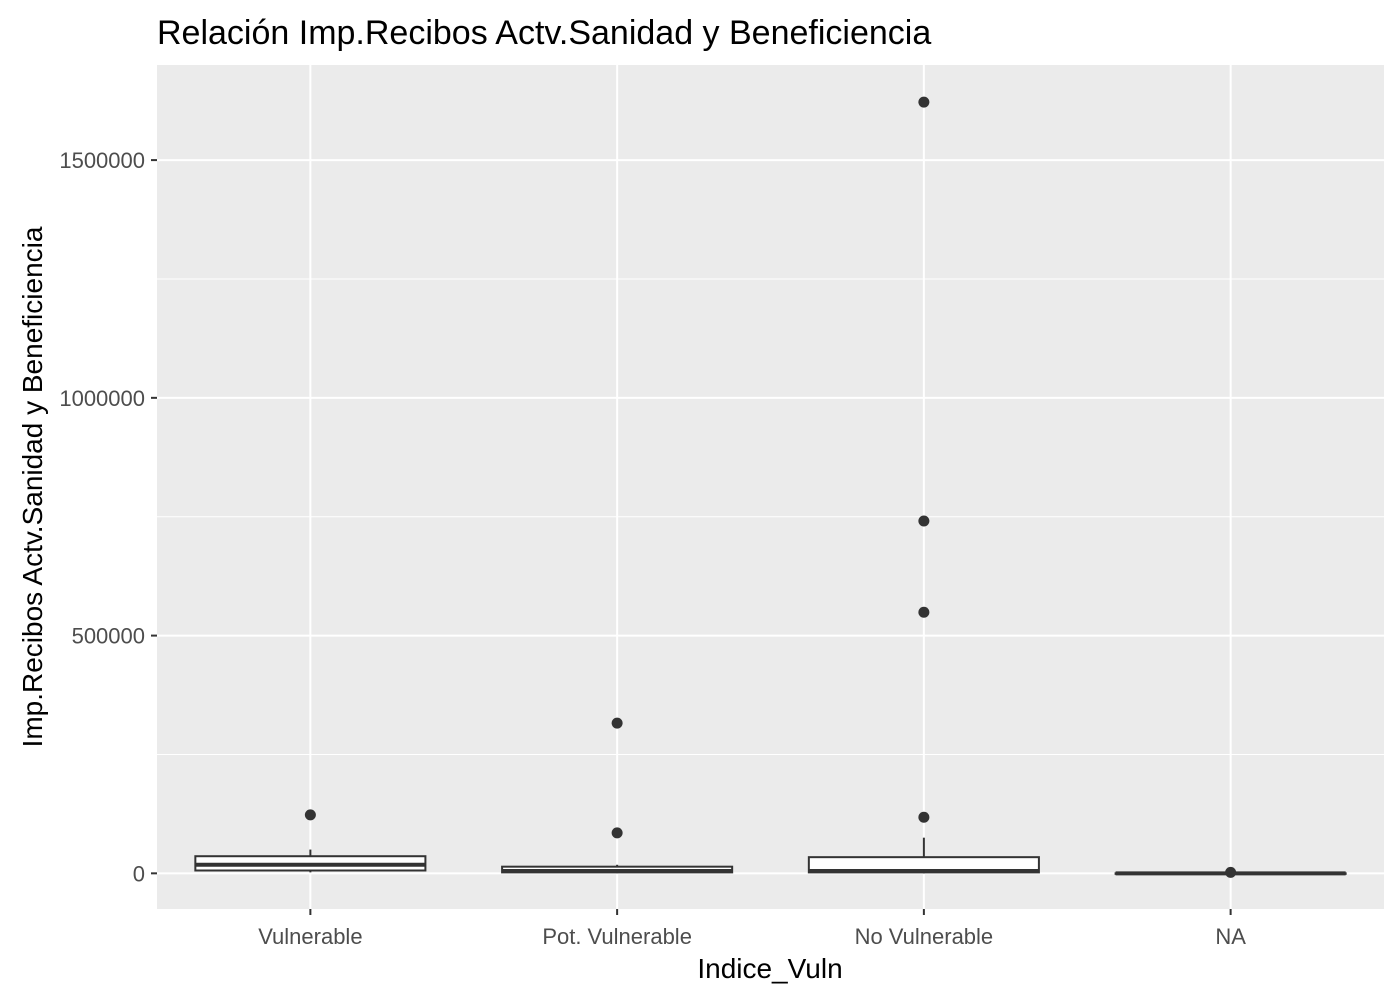 This screenshot has height=1000, width=1400. What do you see at coordinates (1230, 936) in the screenshot?
I see `x-tick-label: NA` at bounding box center [1230, 936].